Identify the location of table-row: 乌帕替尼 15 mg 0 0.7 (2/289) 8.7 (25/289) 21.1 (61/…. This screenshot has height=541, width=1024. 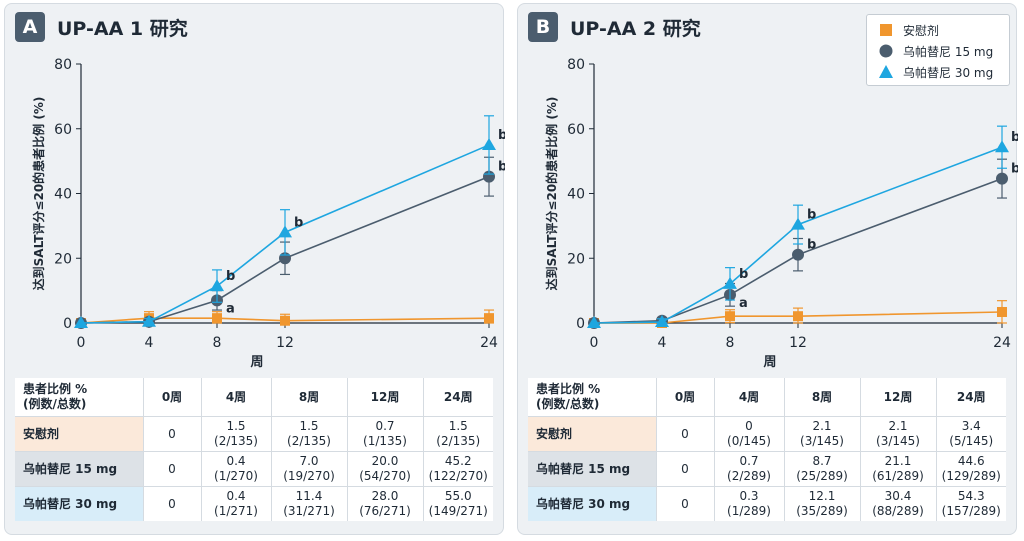
(767, 469).